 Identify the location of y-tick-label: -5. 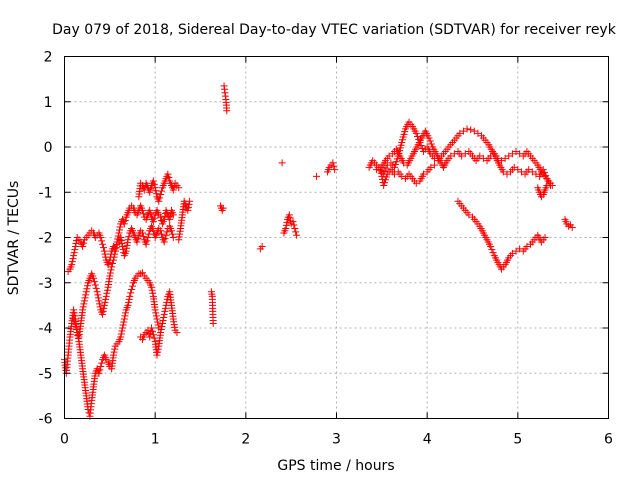
(46, 374).